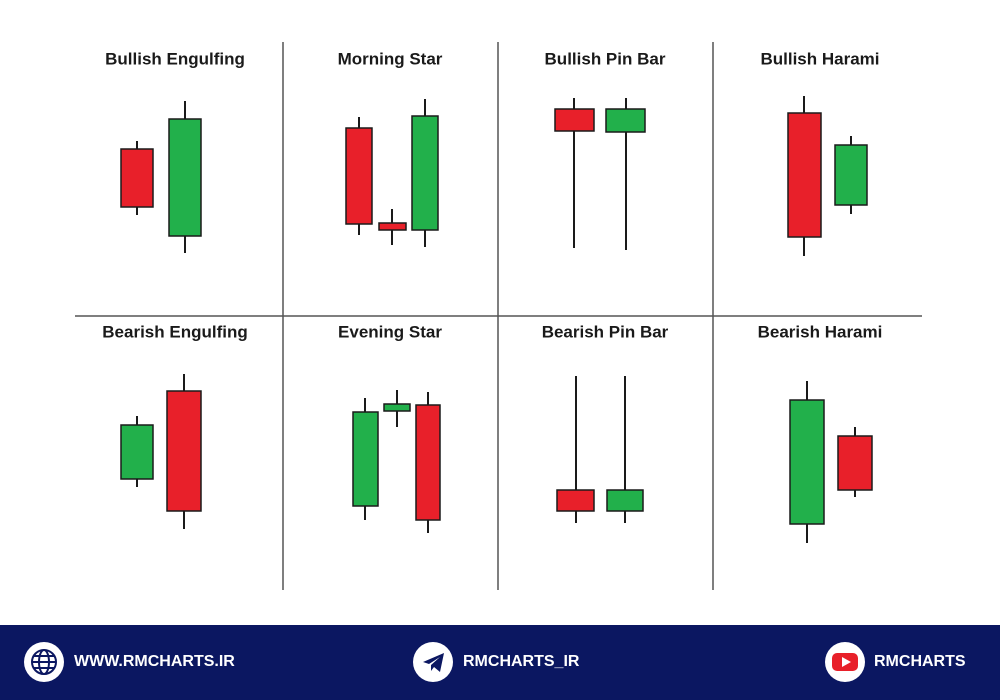 The height and width of the screenshot is (700, 1000). I want to click on panel-title: Bullish Harami, so click(819, 58).